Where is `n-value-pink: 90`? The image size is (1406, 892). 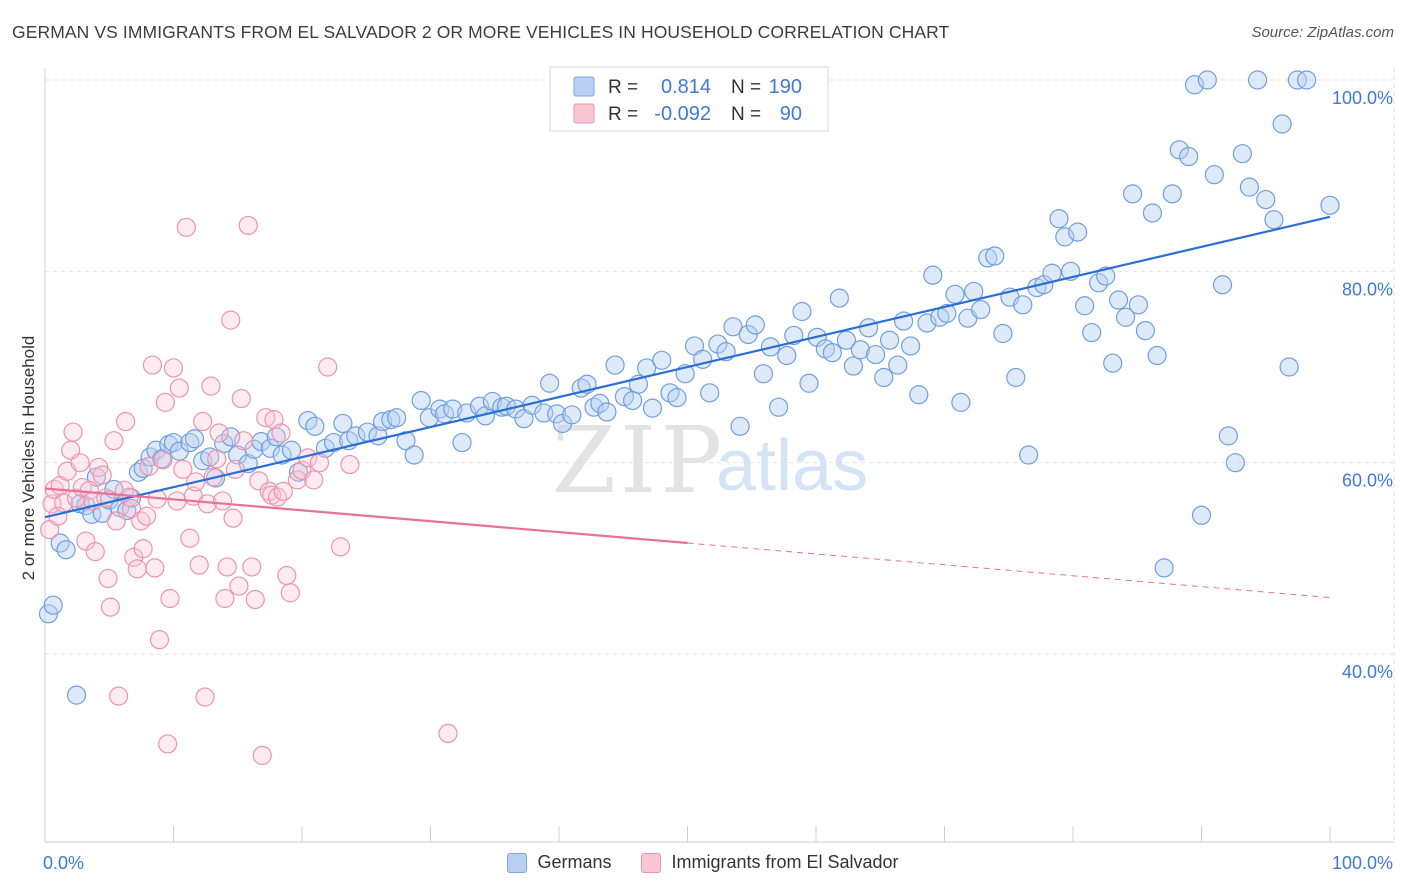
n-value-pink: 90 is located at coordinates (791, 114).